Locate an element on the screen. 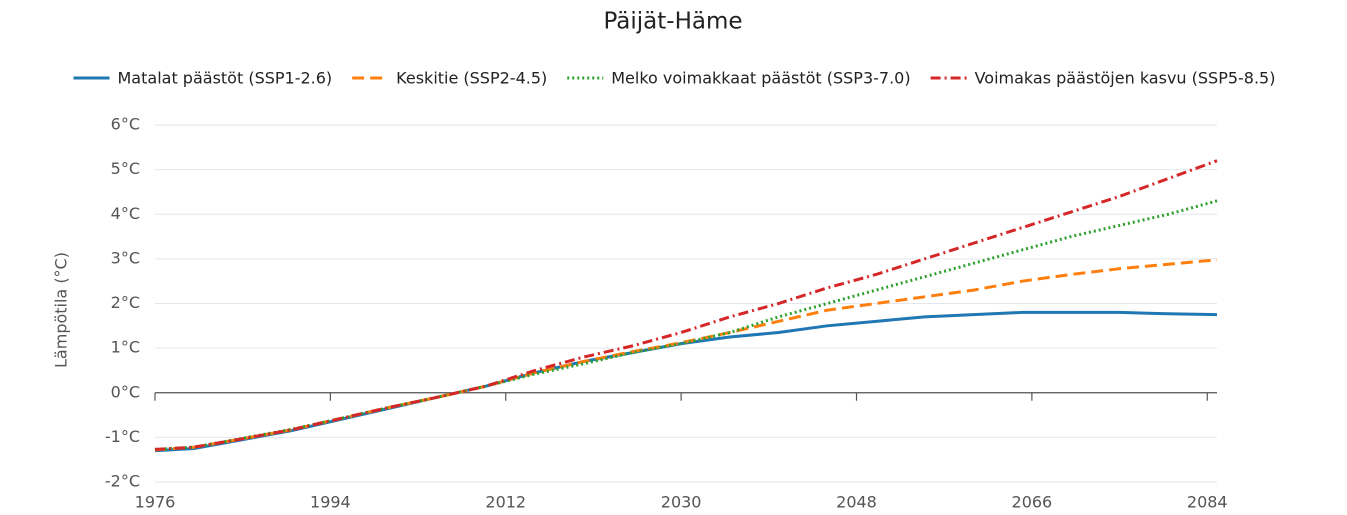 This screenshot has width=1347, height=515. legend-label: Keskitie (SSP2-4.5) is located at coordinates (471, 78).